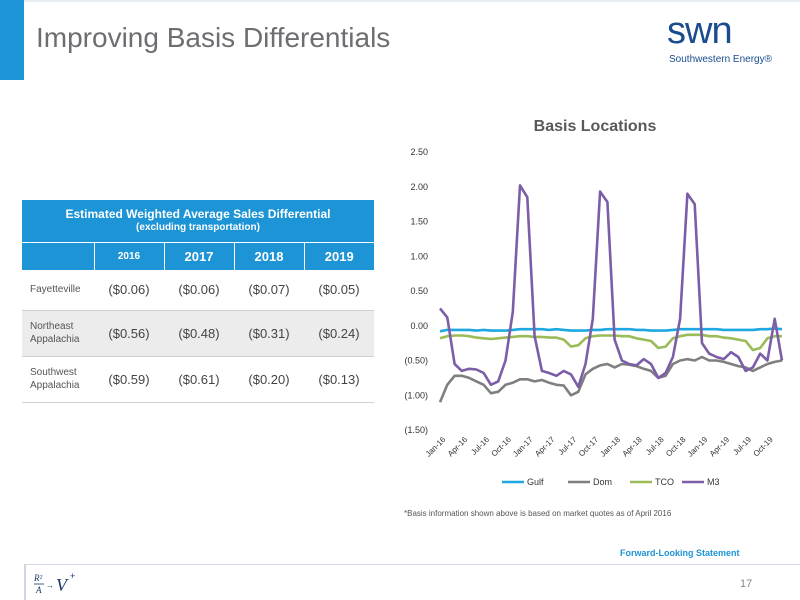 The height and width of the screenshot is (600, 800). What do you see at coordinates (713, 482) in the screenshot?
I see `legend-label: M3` at bounding box center [713, 482].